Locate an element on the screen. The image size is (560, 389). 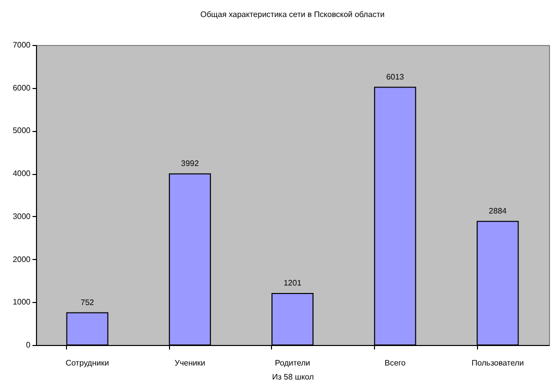
y-tick-label: 2000 is located at coordinates (22, 259).